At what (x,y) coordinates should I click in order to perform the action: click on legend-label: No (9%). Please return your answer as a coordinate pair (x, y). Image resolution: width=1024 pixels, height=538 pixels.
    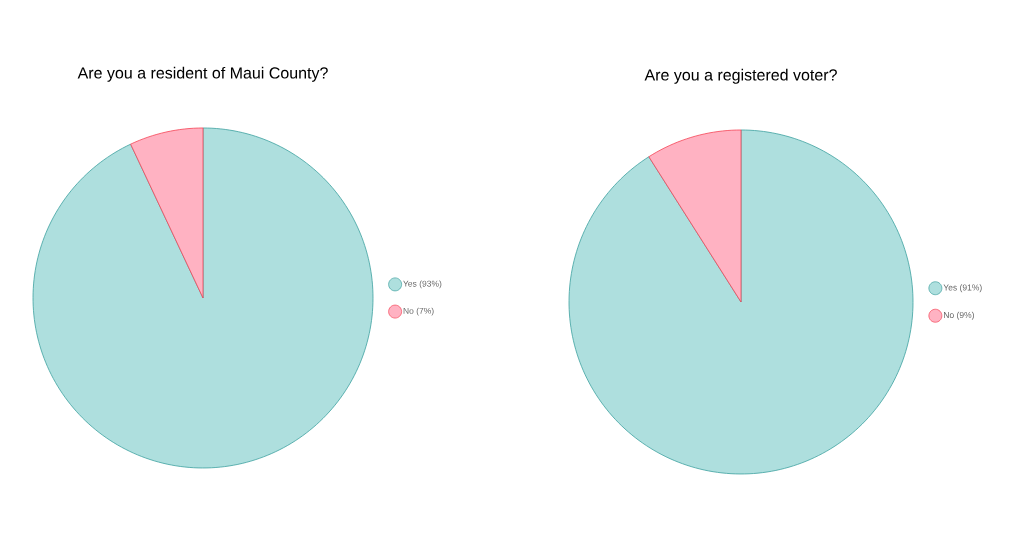
    Looking at the image, I should click on (959, 315).